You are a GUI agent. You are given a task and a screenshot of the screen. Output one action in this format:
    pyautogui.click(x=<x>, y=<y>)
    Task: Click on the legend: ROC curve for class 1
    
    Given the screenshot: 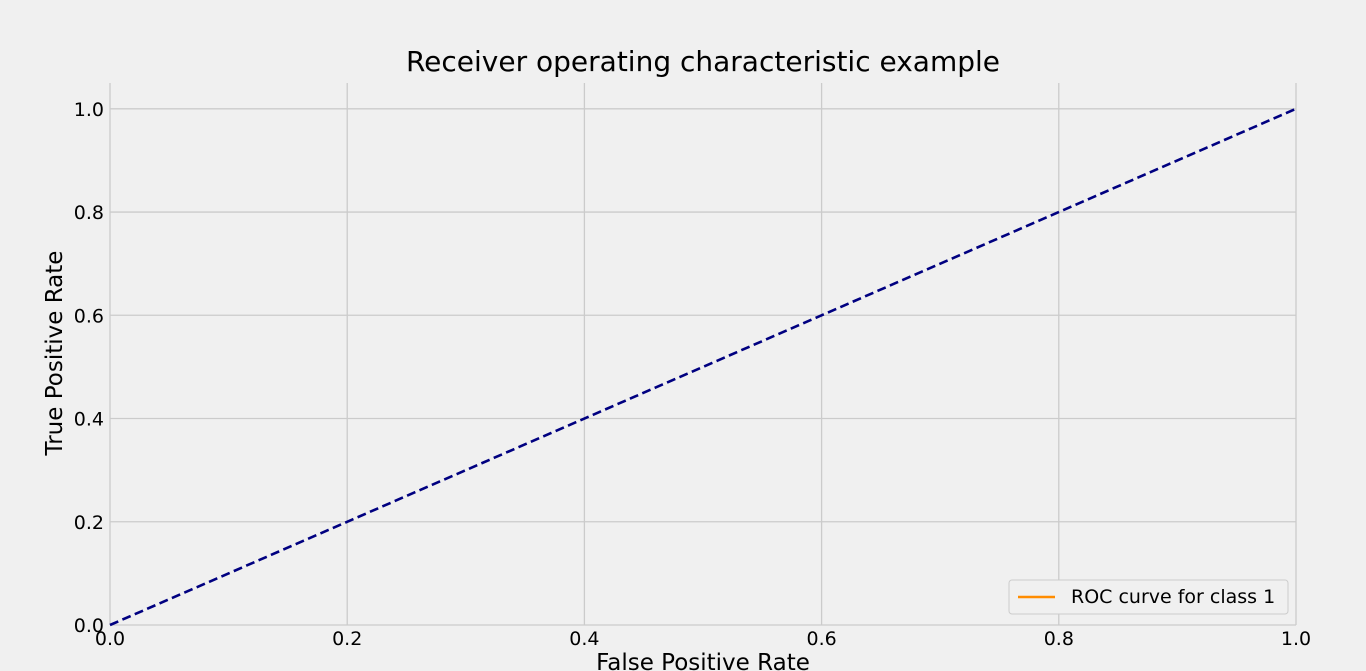 What is the action you would take?
    pyautogui.click(x=1148, y=597)
    